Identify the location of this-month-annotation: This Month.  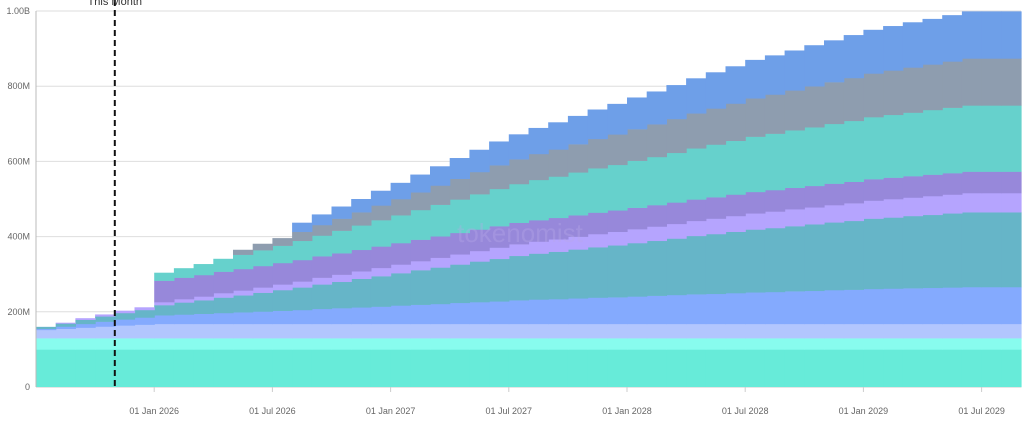
(115, 193).